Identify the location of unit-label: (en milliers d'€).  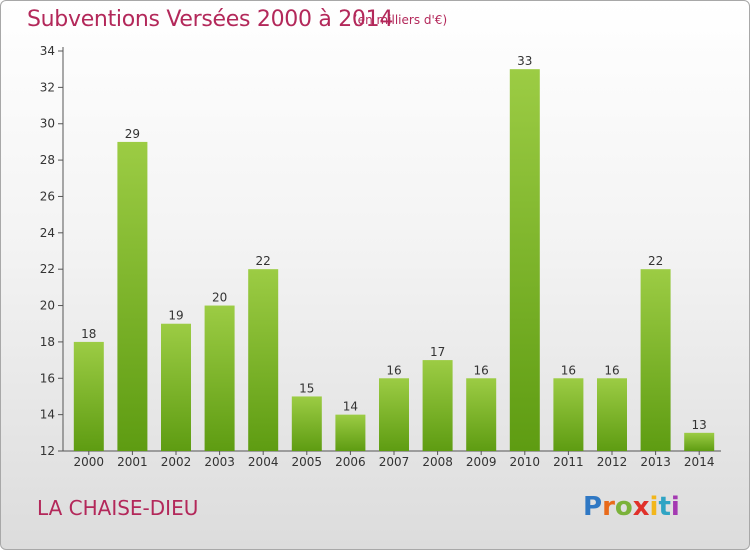
(400, 20).